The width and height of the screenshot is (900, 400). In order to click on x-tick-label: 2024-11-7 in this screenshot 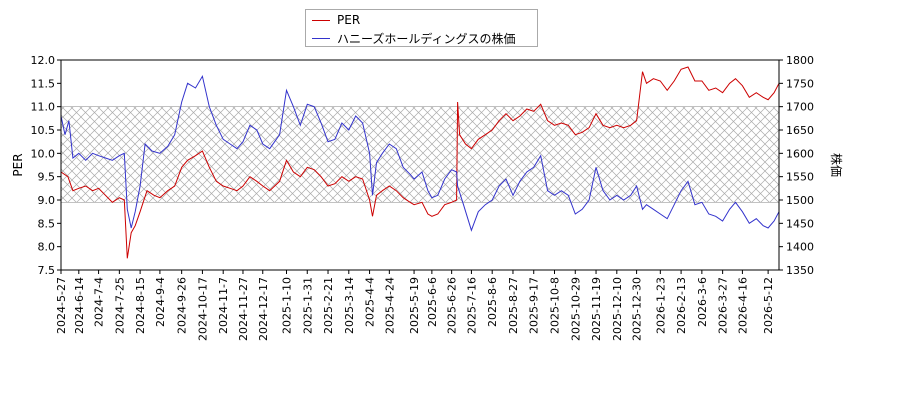, I will do `click(223, 305)`.